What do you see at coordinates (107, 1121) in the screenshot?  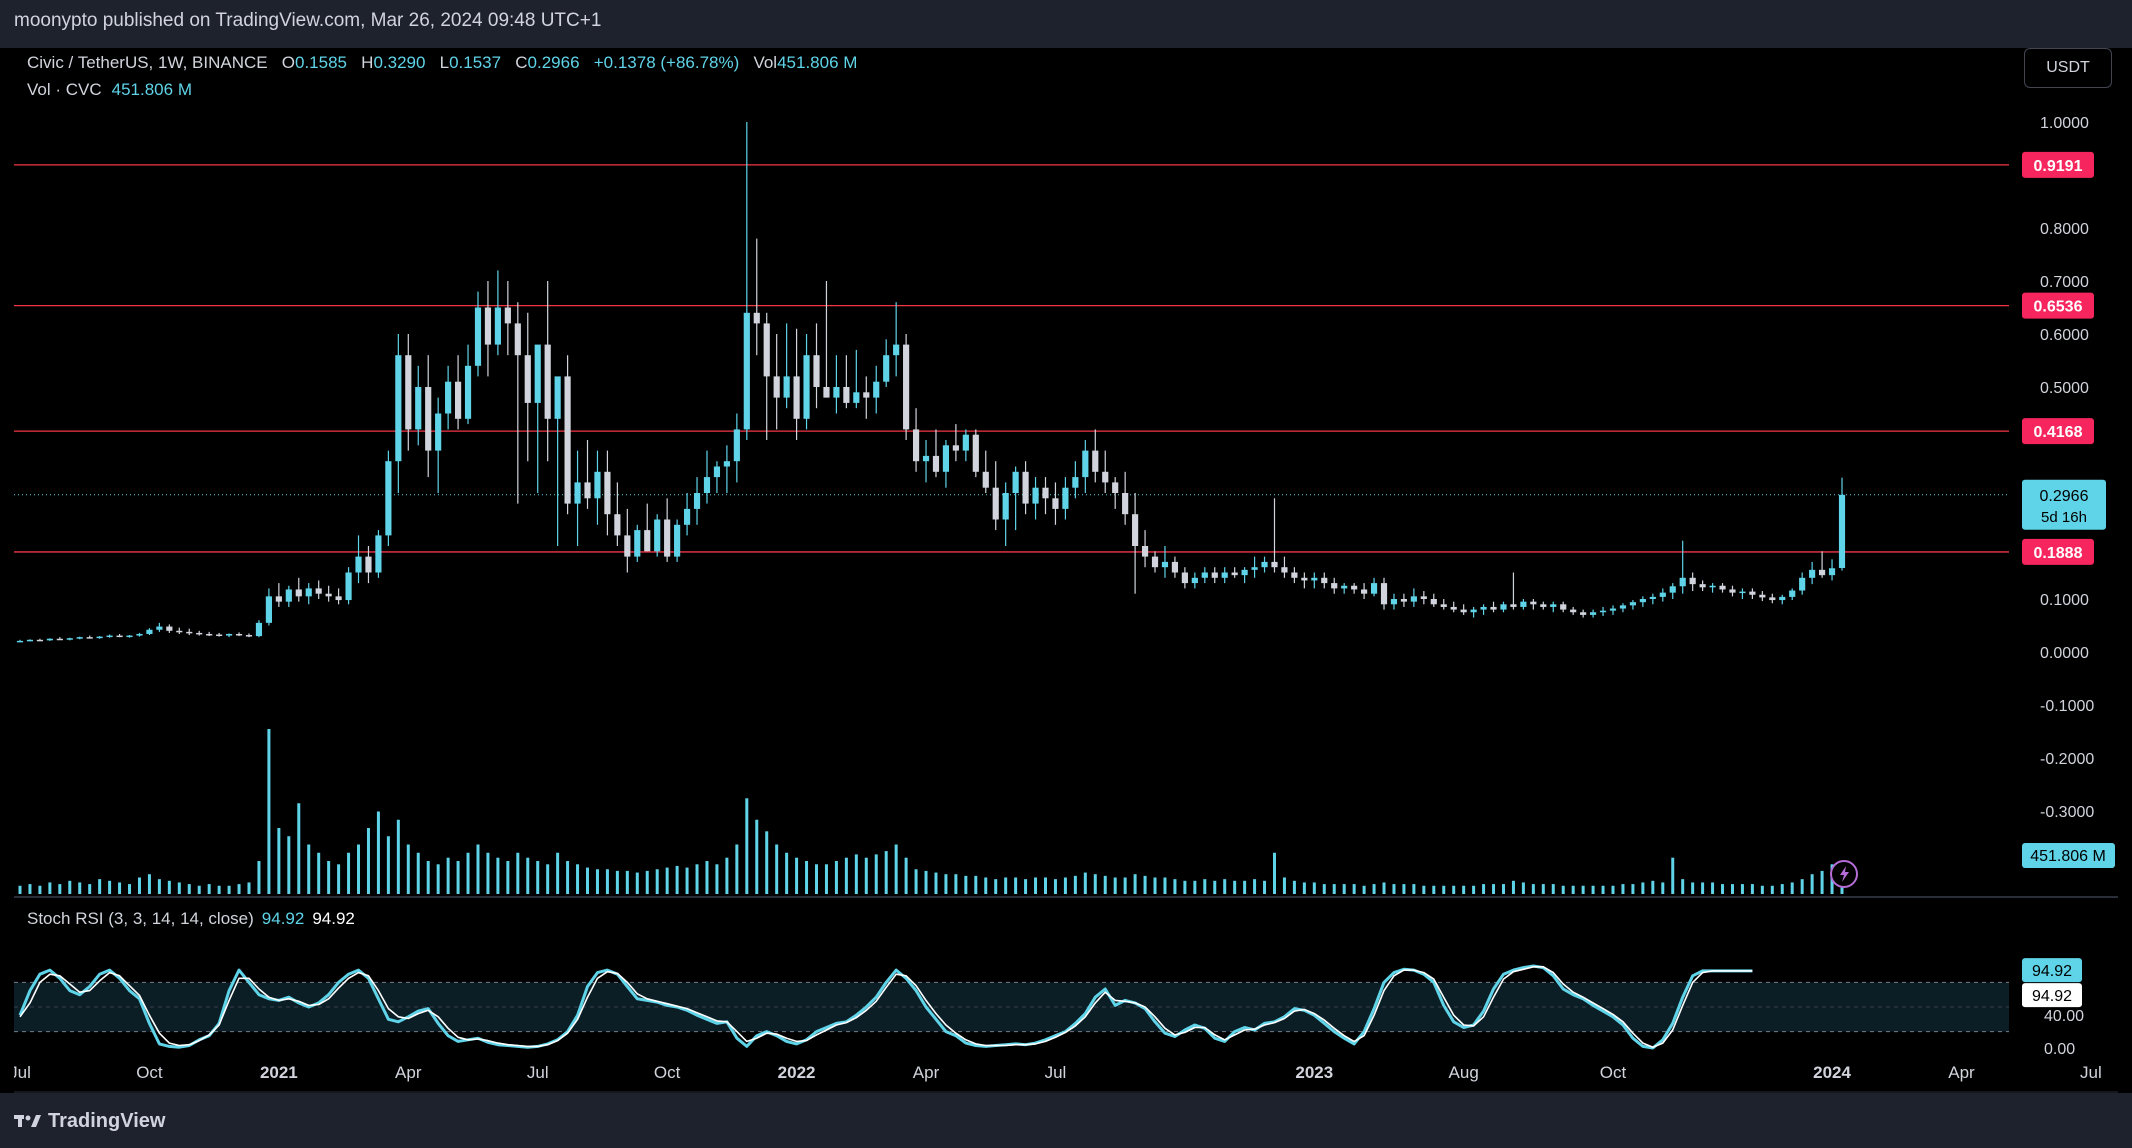 I see `footer-brand: TradingView` at bounding box center [107, 1121].